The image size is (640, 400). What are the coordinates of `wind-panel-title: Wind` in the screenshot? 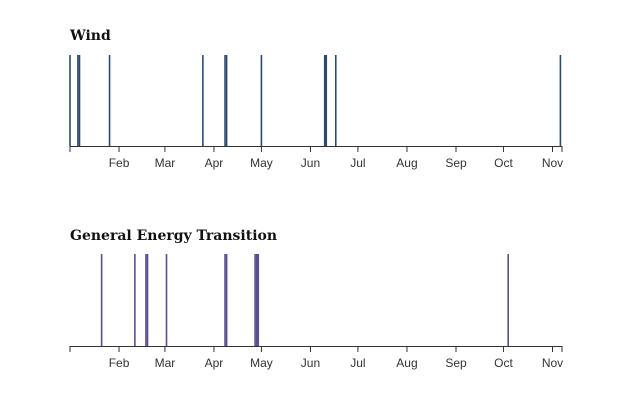 It's located at (90, 36).